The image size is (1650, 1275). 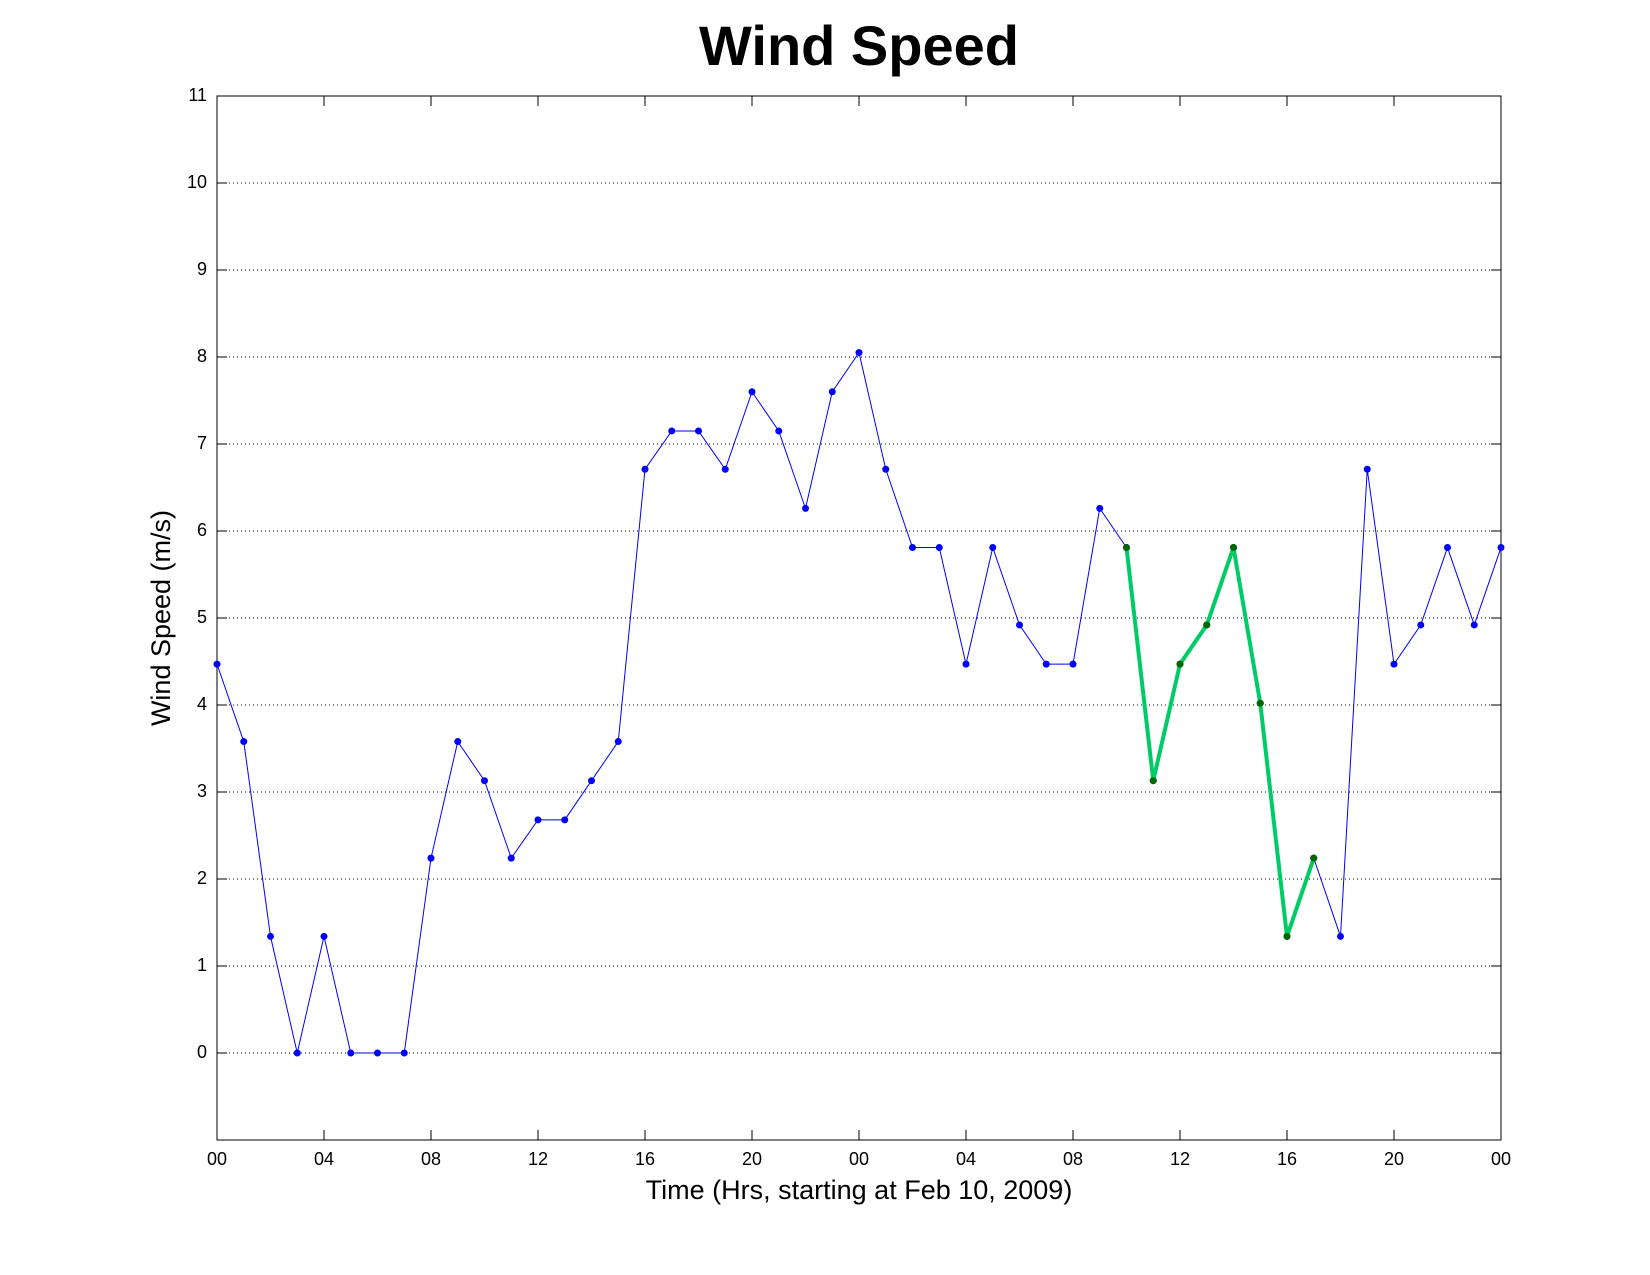 I want to click on y-tick-label: 5, so click(x=202, y=617).